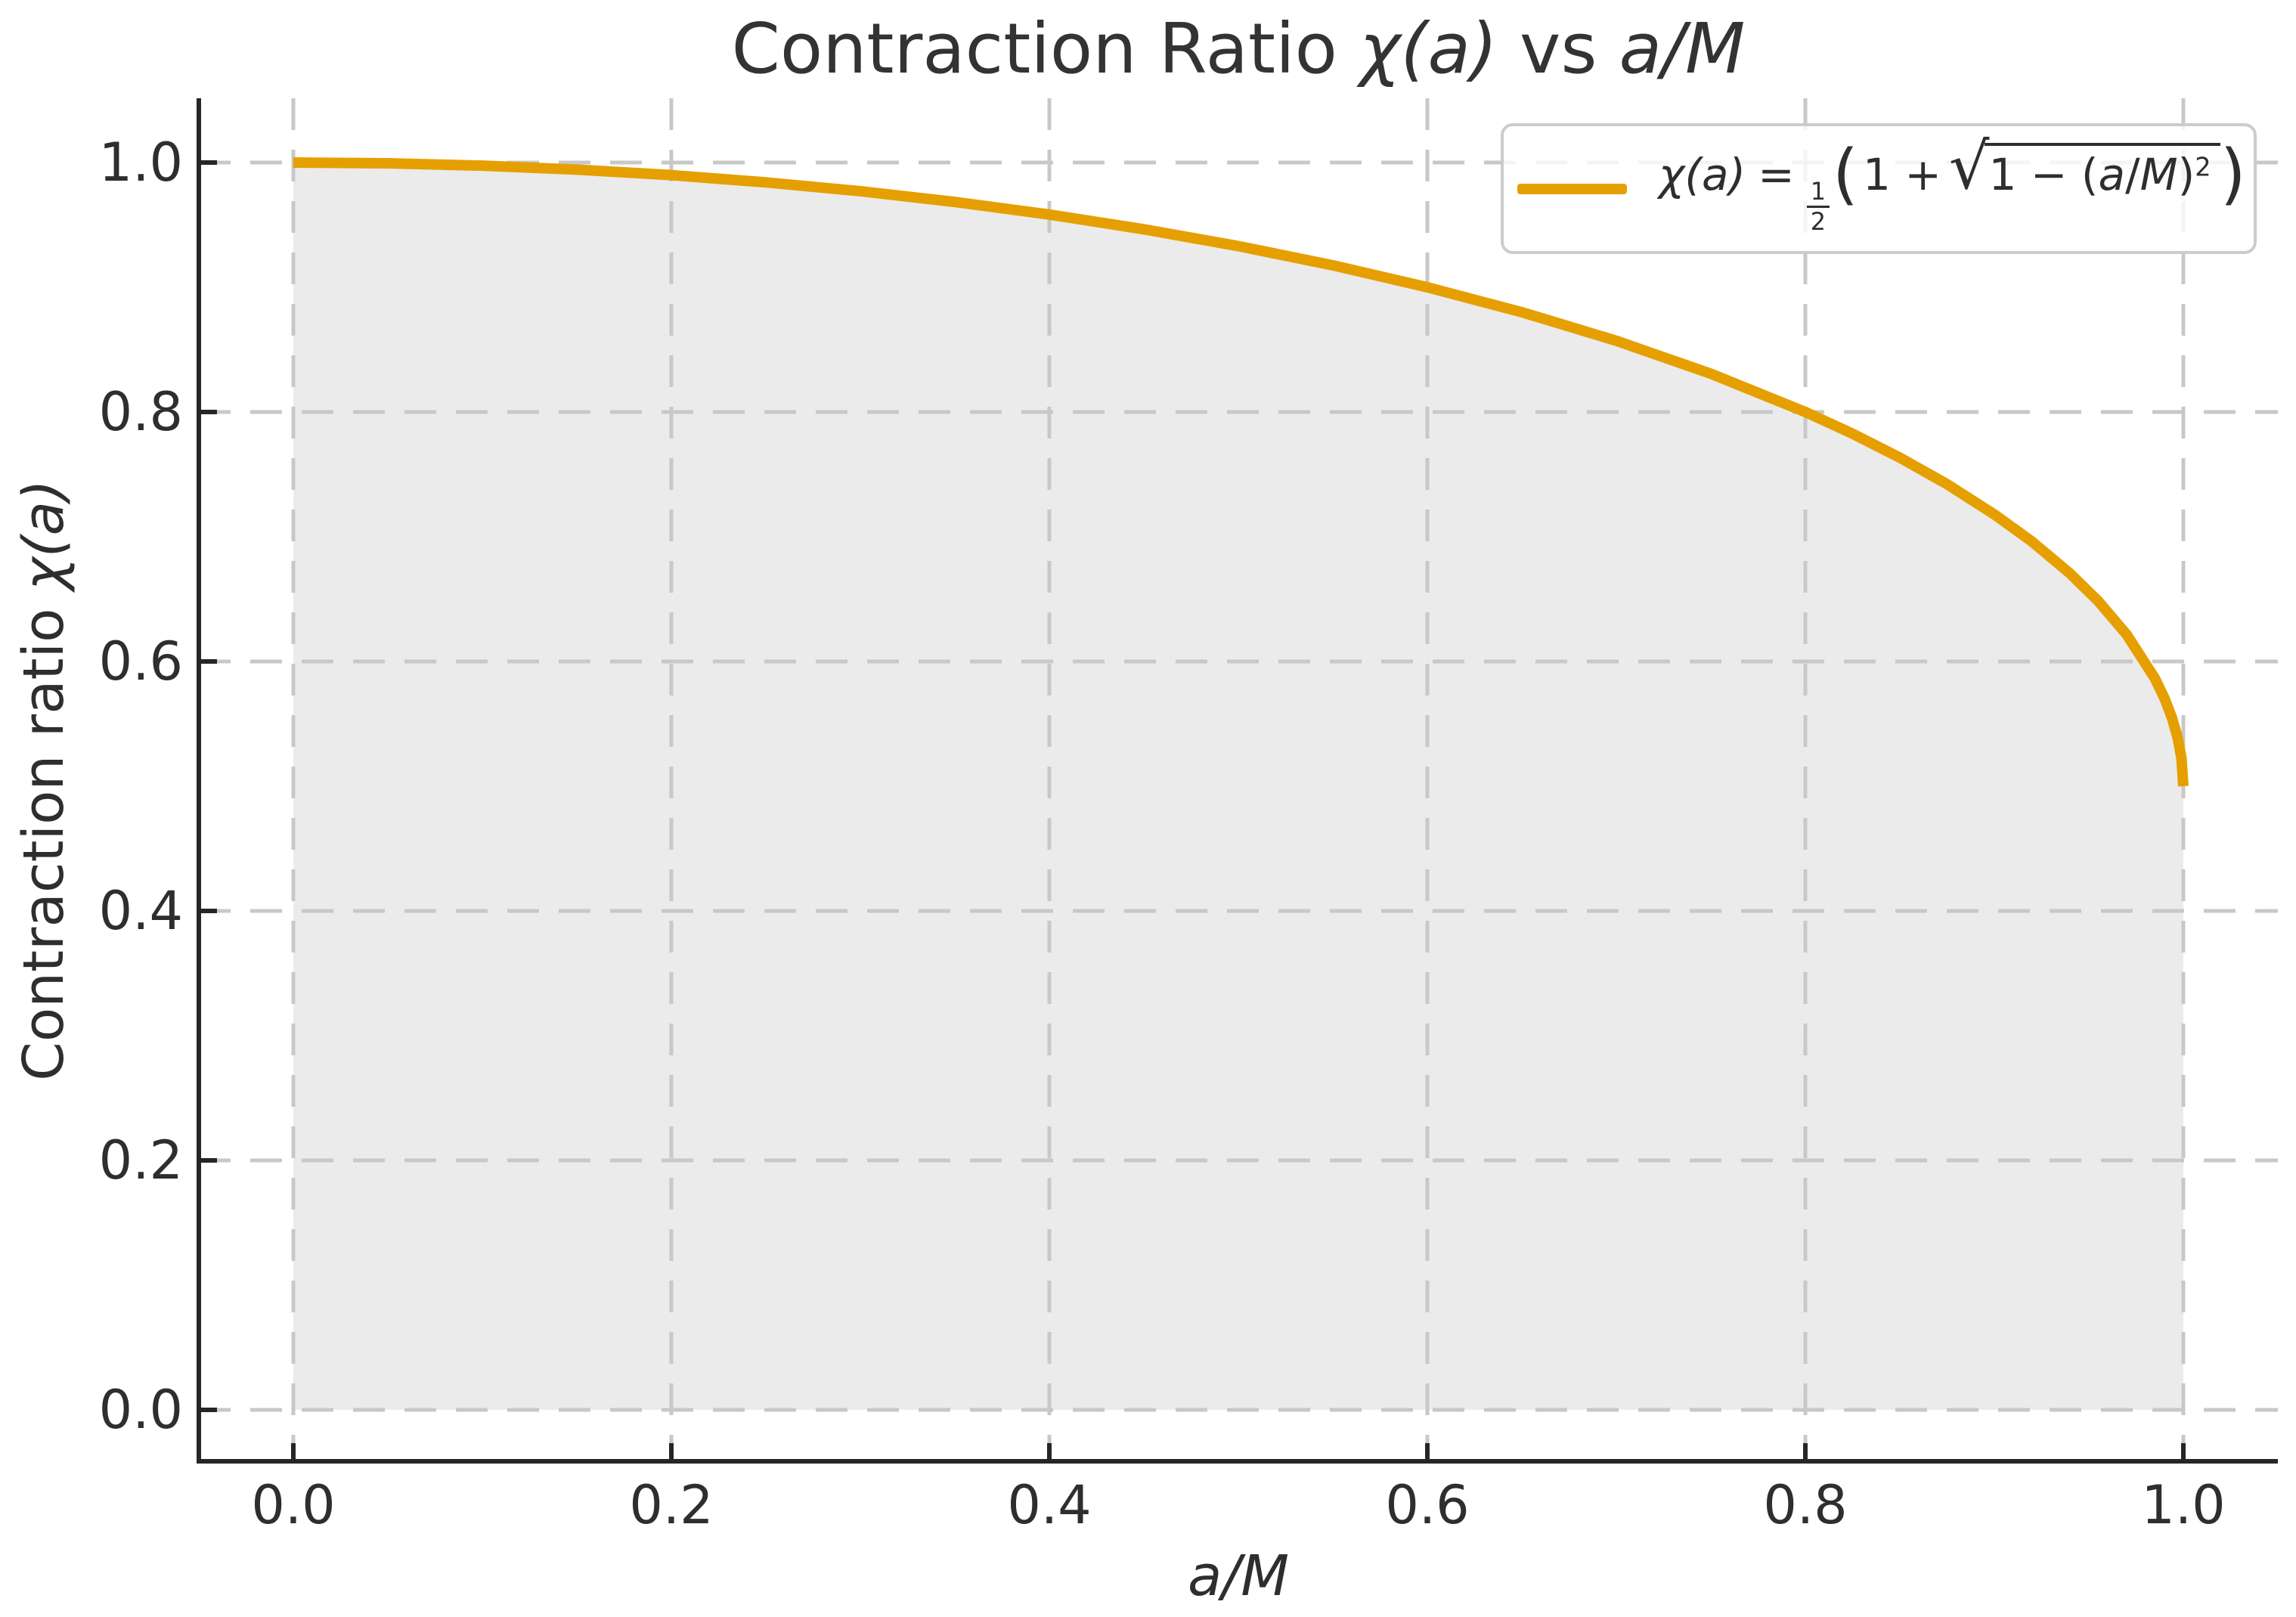 This screenshot has height=1617, width=2296. What do you see at coordinates (1901, 174) in the screenshot?
I see `legend-formula-one-plus: 1 +` at bounding box center [1901, 174].